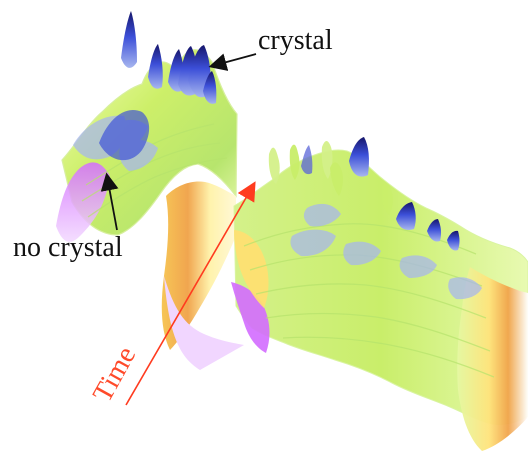 The image size is (528, 459). I want to click on no-crystal-label: no crystal, so click(68, 247).